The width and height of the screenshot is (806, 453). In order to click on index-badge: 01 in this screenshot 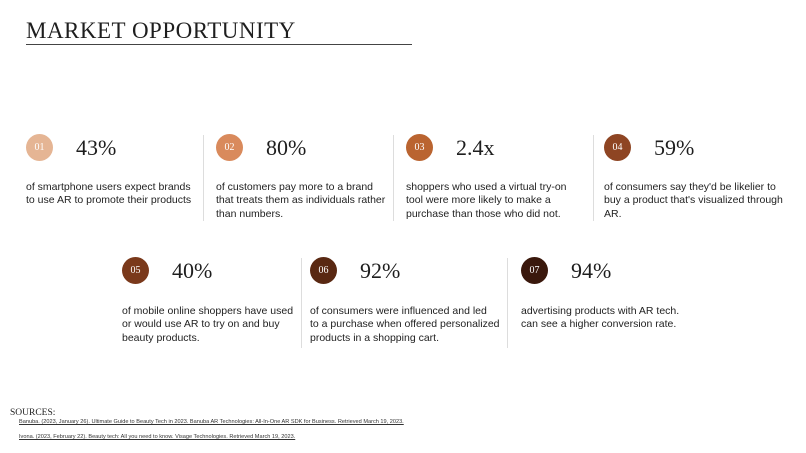, I will do `click(39, 147)`.